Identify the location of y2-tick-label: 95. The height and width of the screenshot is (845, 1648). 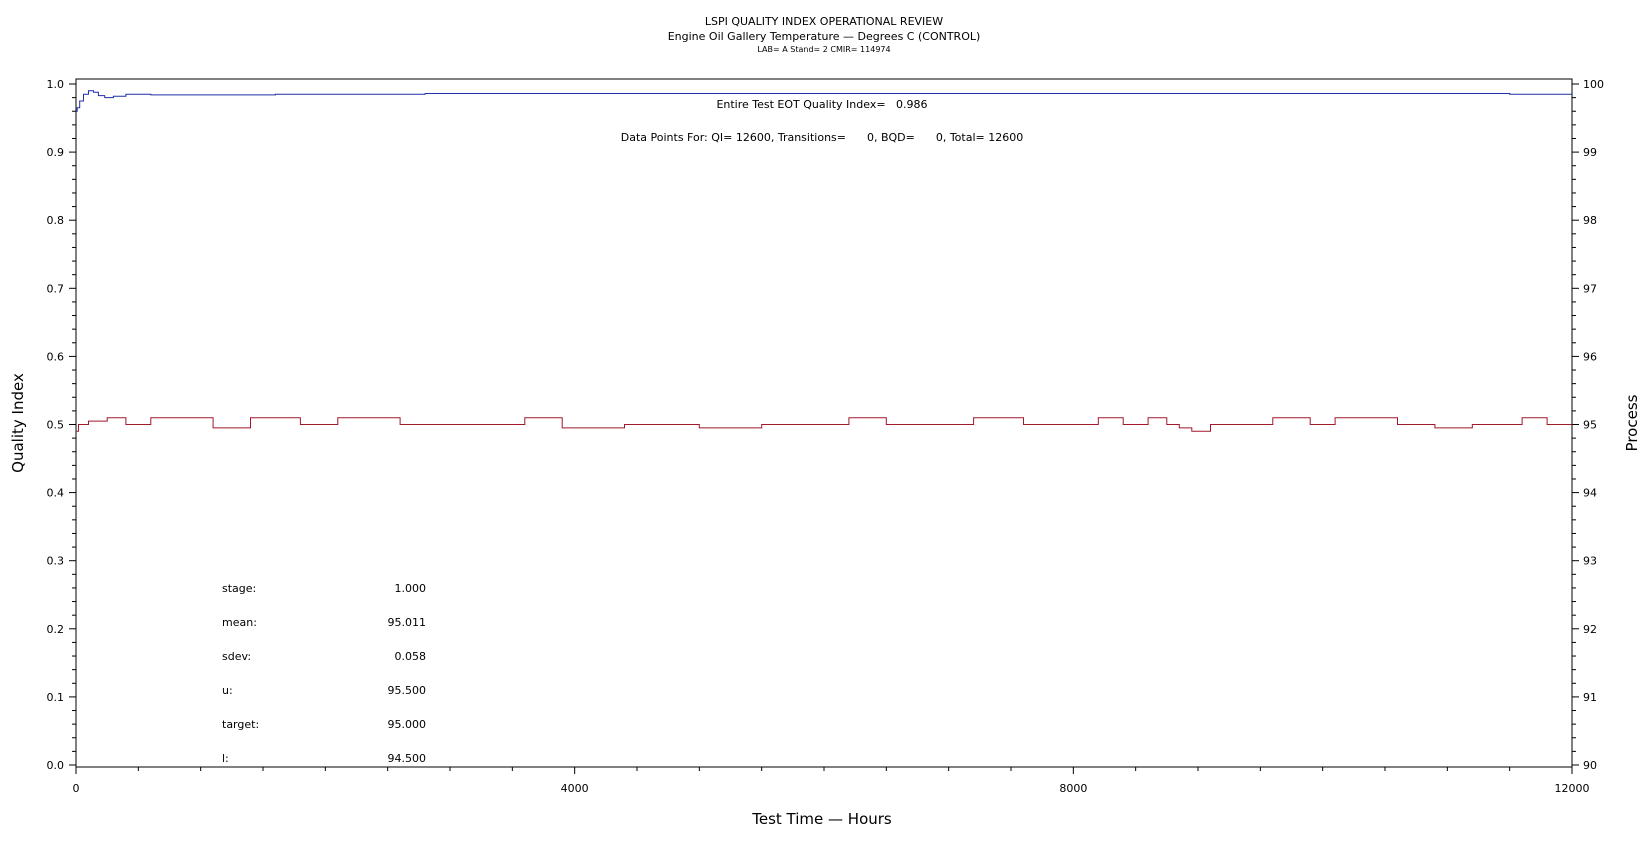
(1590, 425).